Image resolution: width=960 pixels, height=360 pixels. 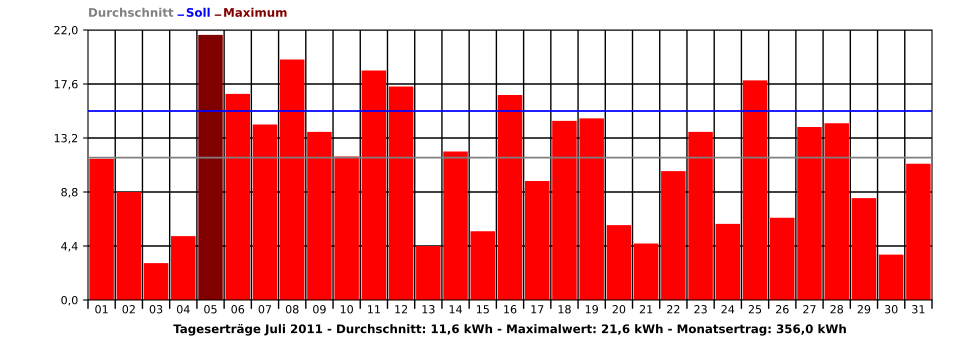 What do you see at coordinates (592, 309) in the screenshot?
I see `x-tick-label: 19` at bounding box center [592, 309].